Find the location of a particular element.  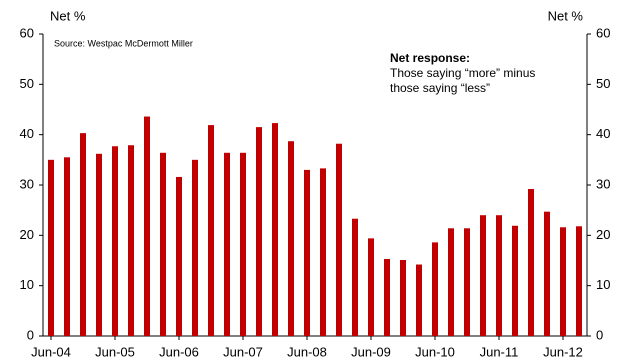

y2-tick-label: 20 is located at coordinates (603, 234).